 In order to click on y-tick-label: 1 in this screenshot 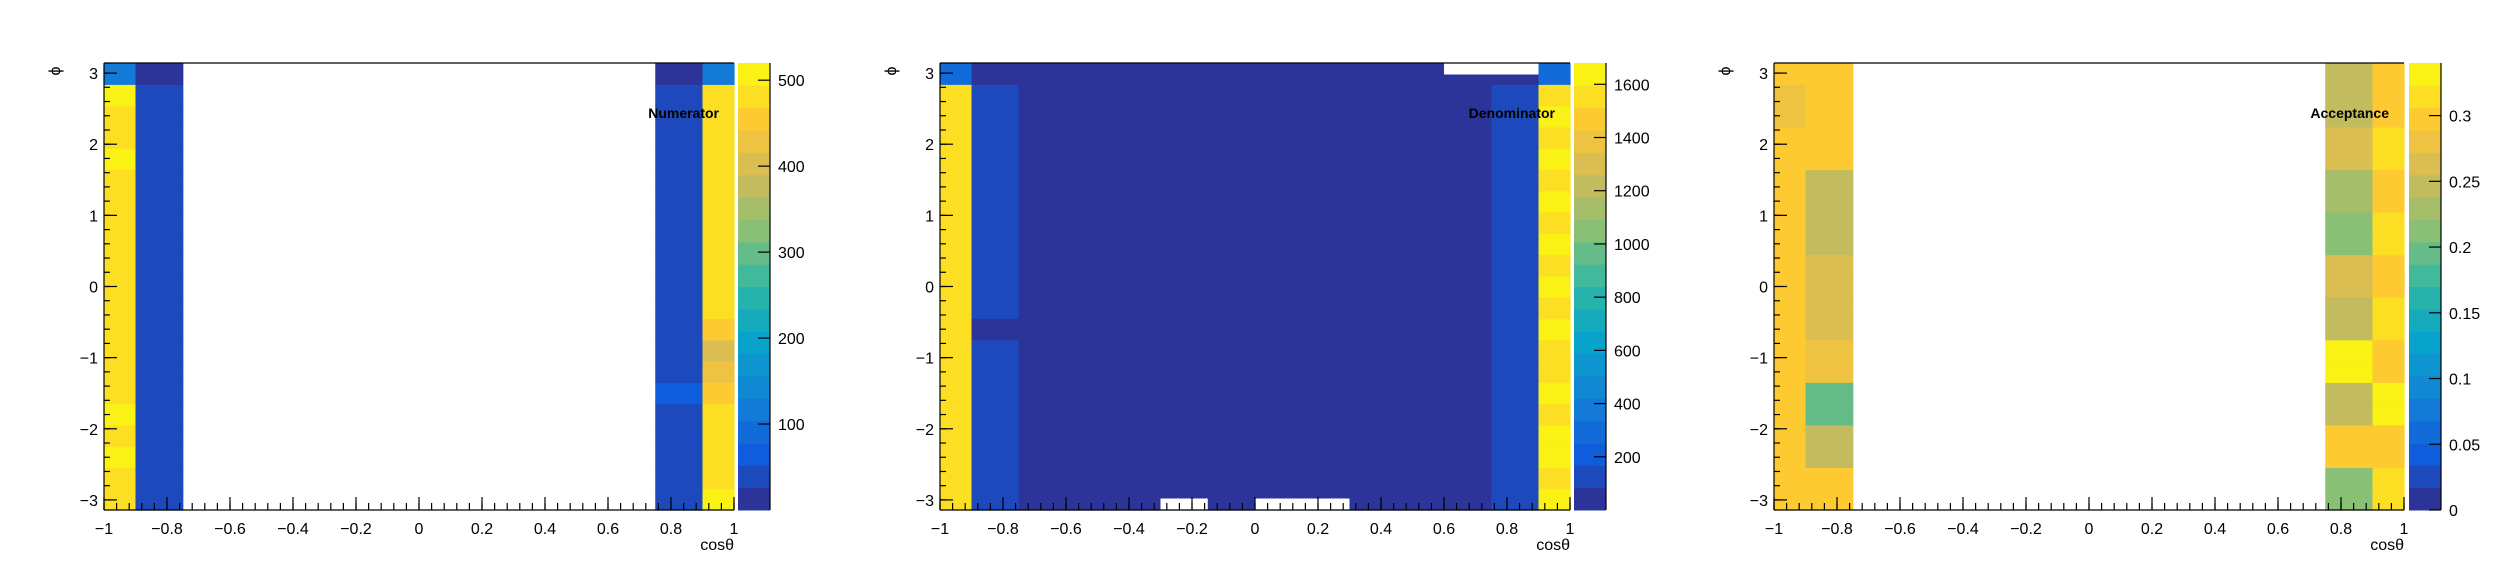, I will do `click(1763, 216)`.